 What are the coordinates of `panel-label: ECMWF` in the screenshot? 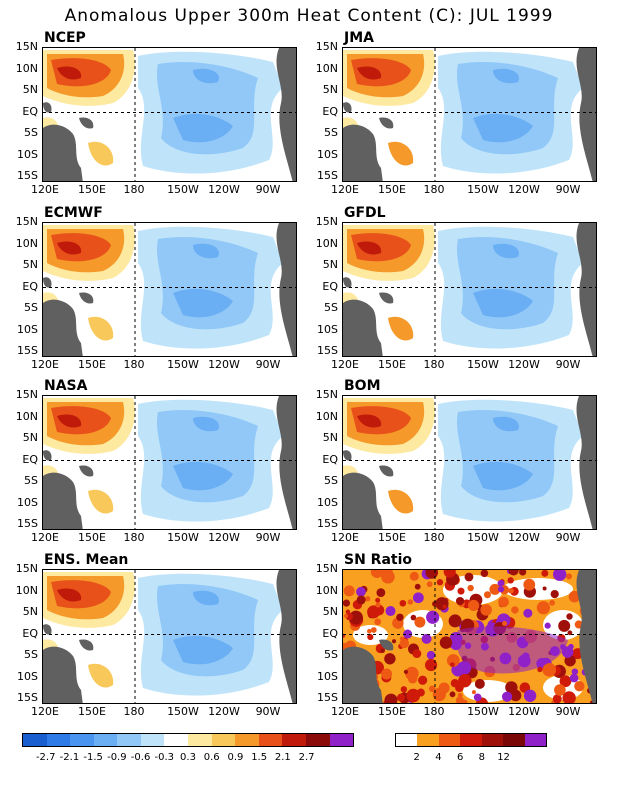 It's located at (73, 213).